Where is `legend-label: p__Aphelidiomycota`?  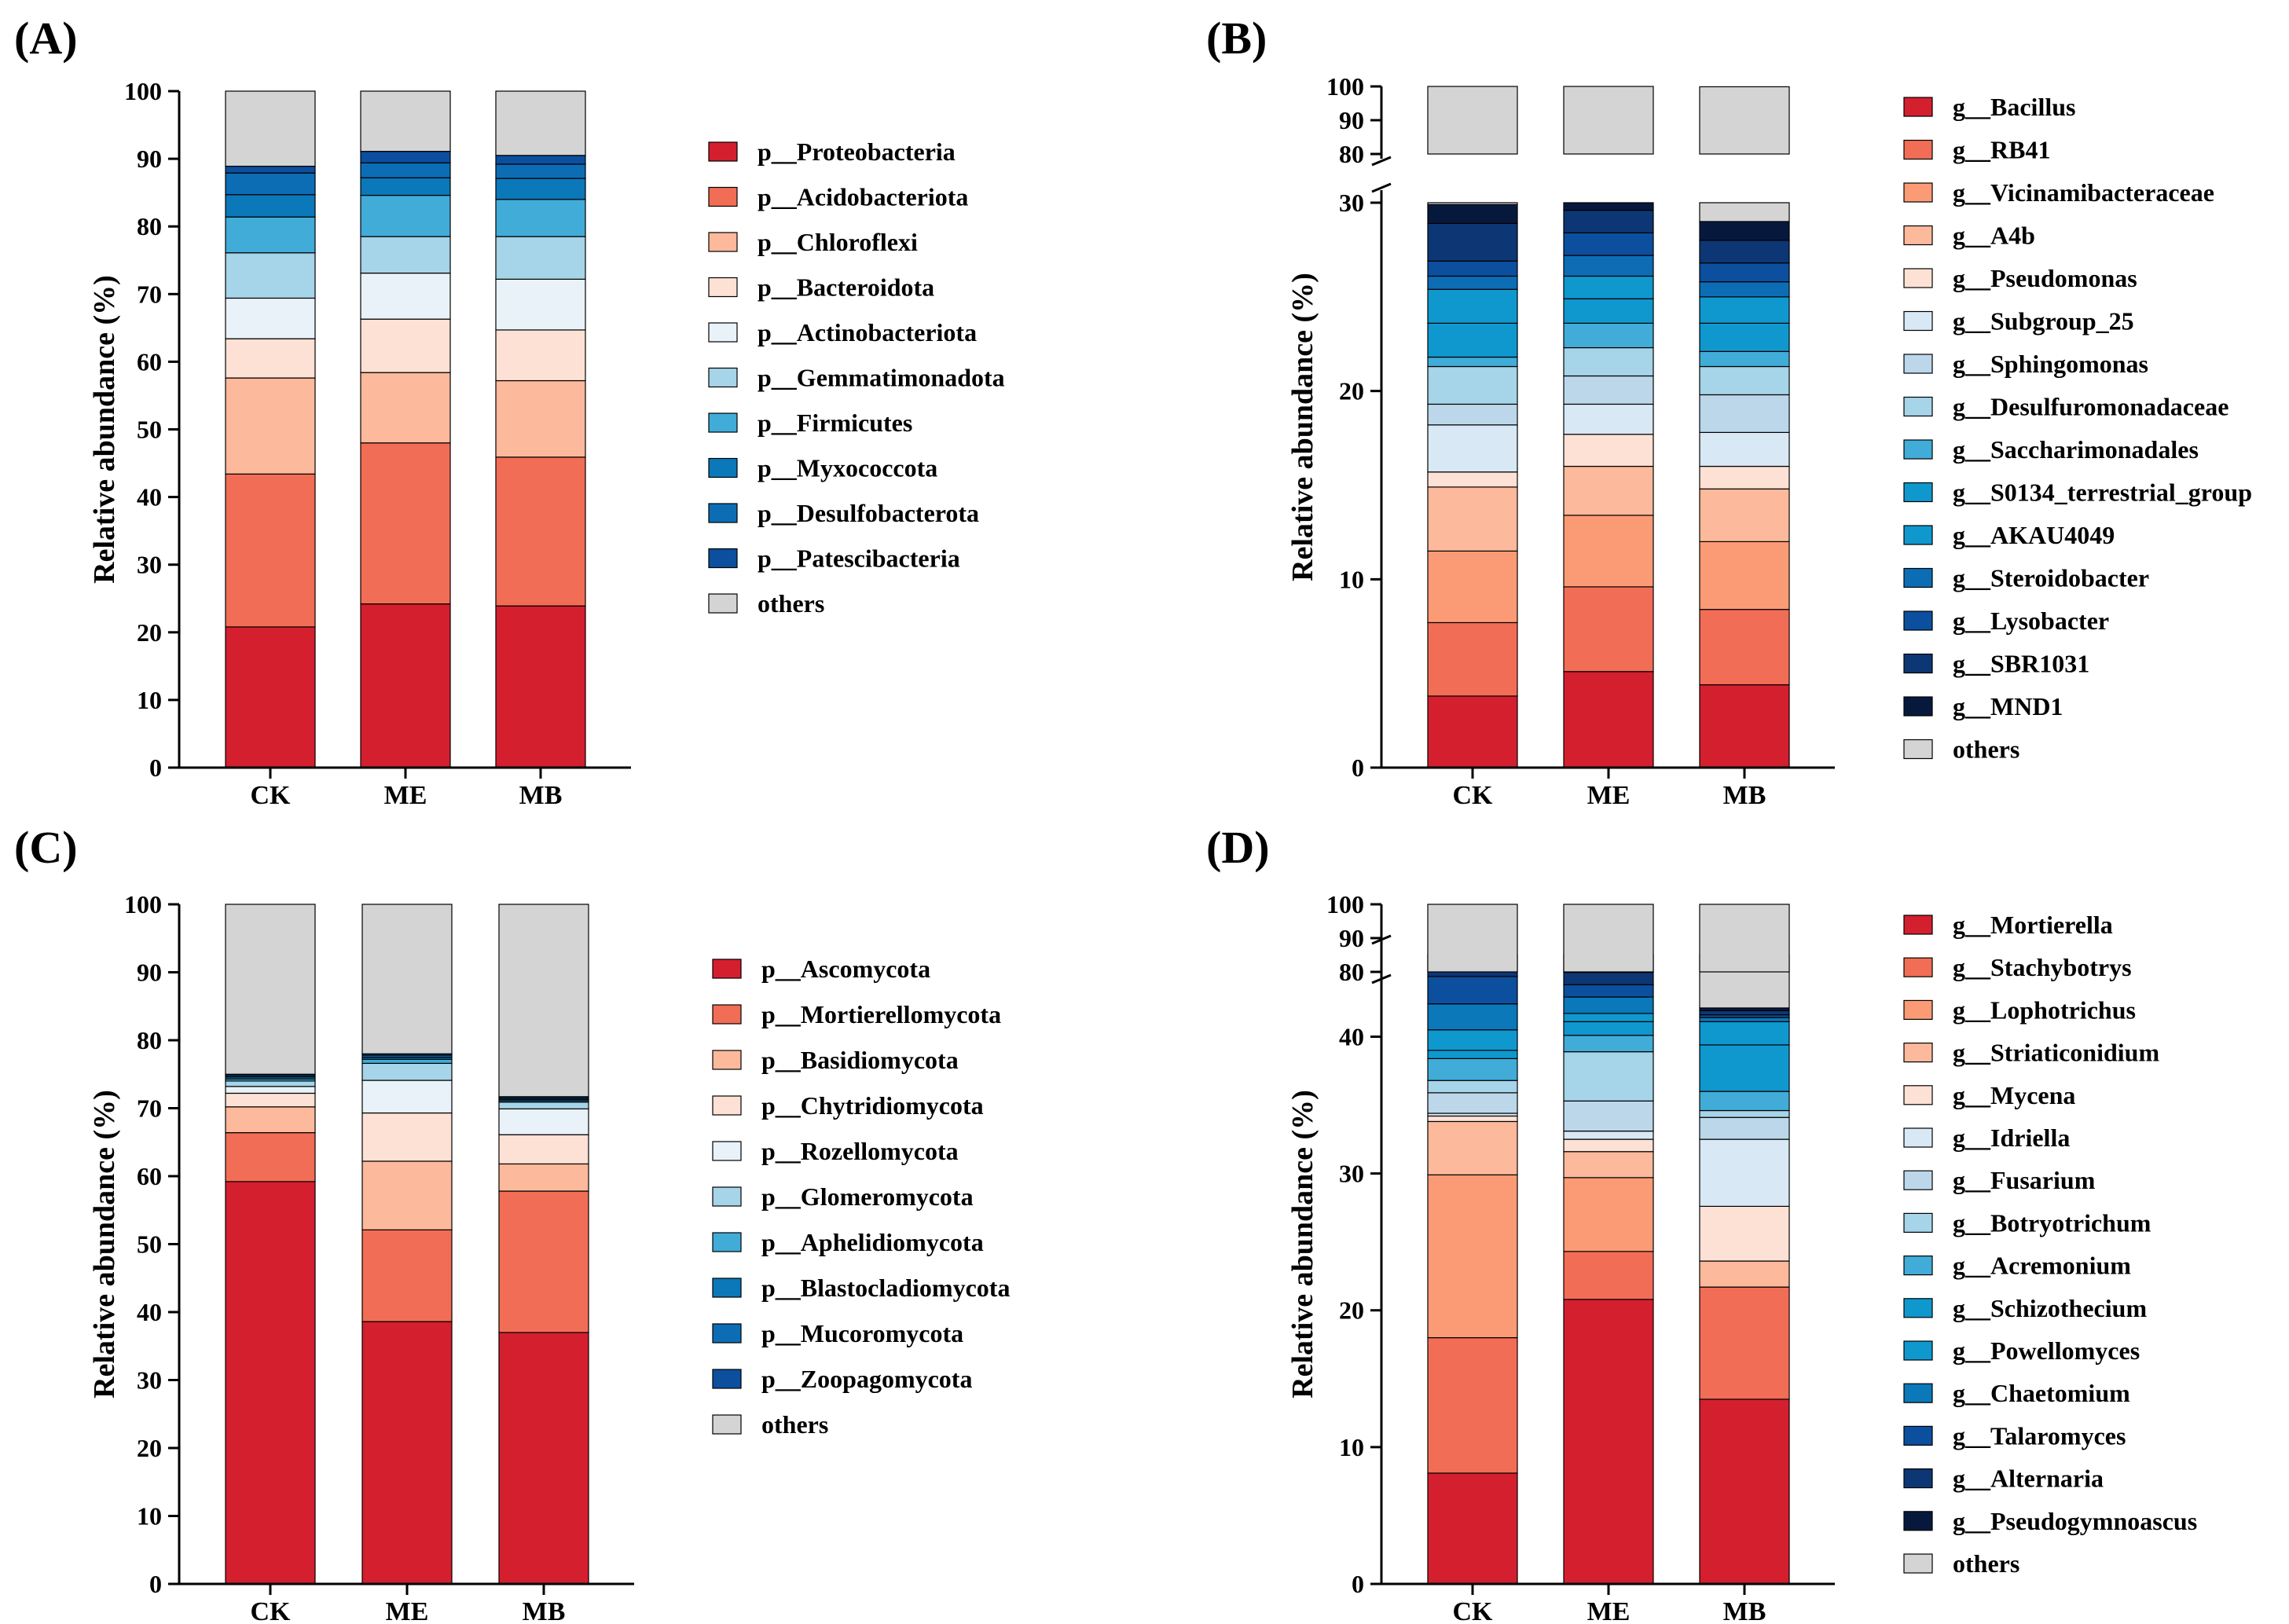
legend-label: p__Aphelidiomycota is located at coordinates (872, 1242).